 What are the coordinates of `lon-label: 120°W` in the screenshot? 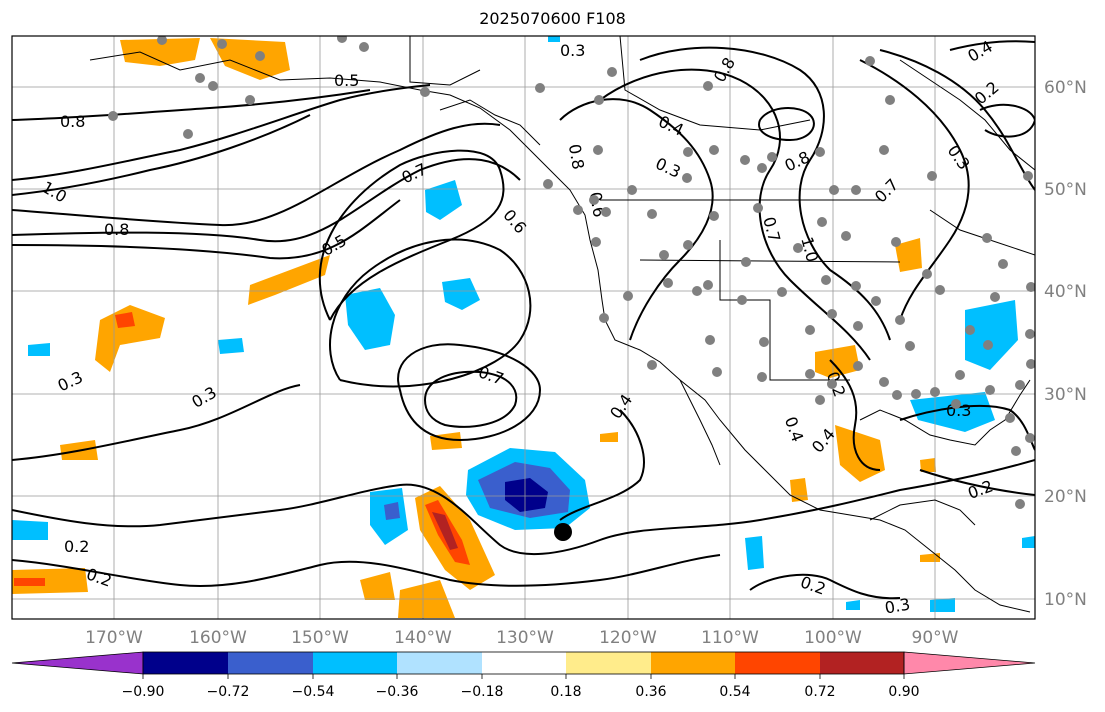 It's located at (628, 638).